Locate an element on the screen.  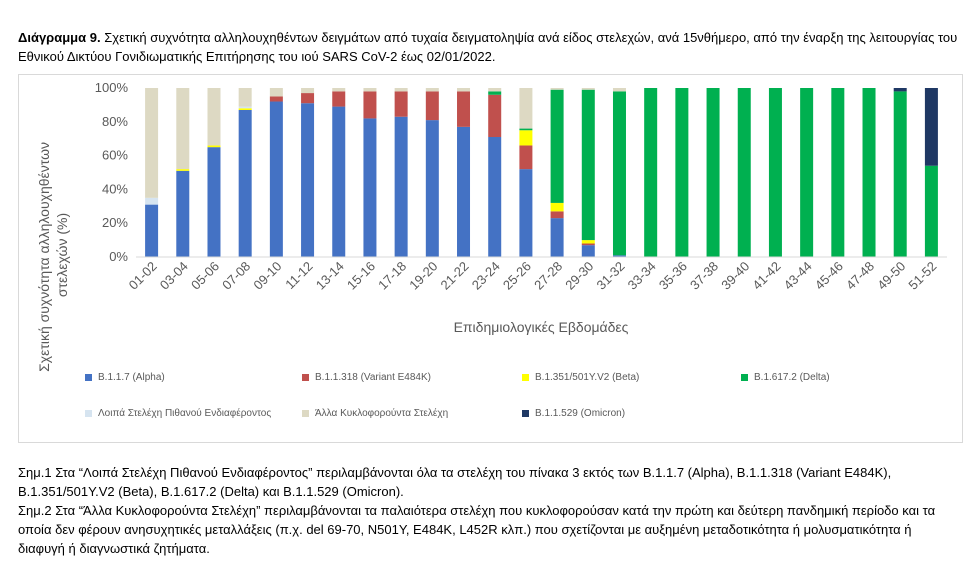
y-tick-label: 20% is located at coordinates (115, 222).